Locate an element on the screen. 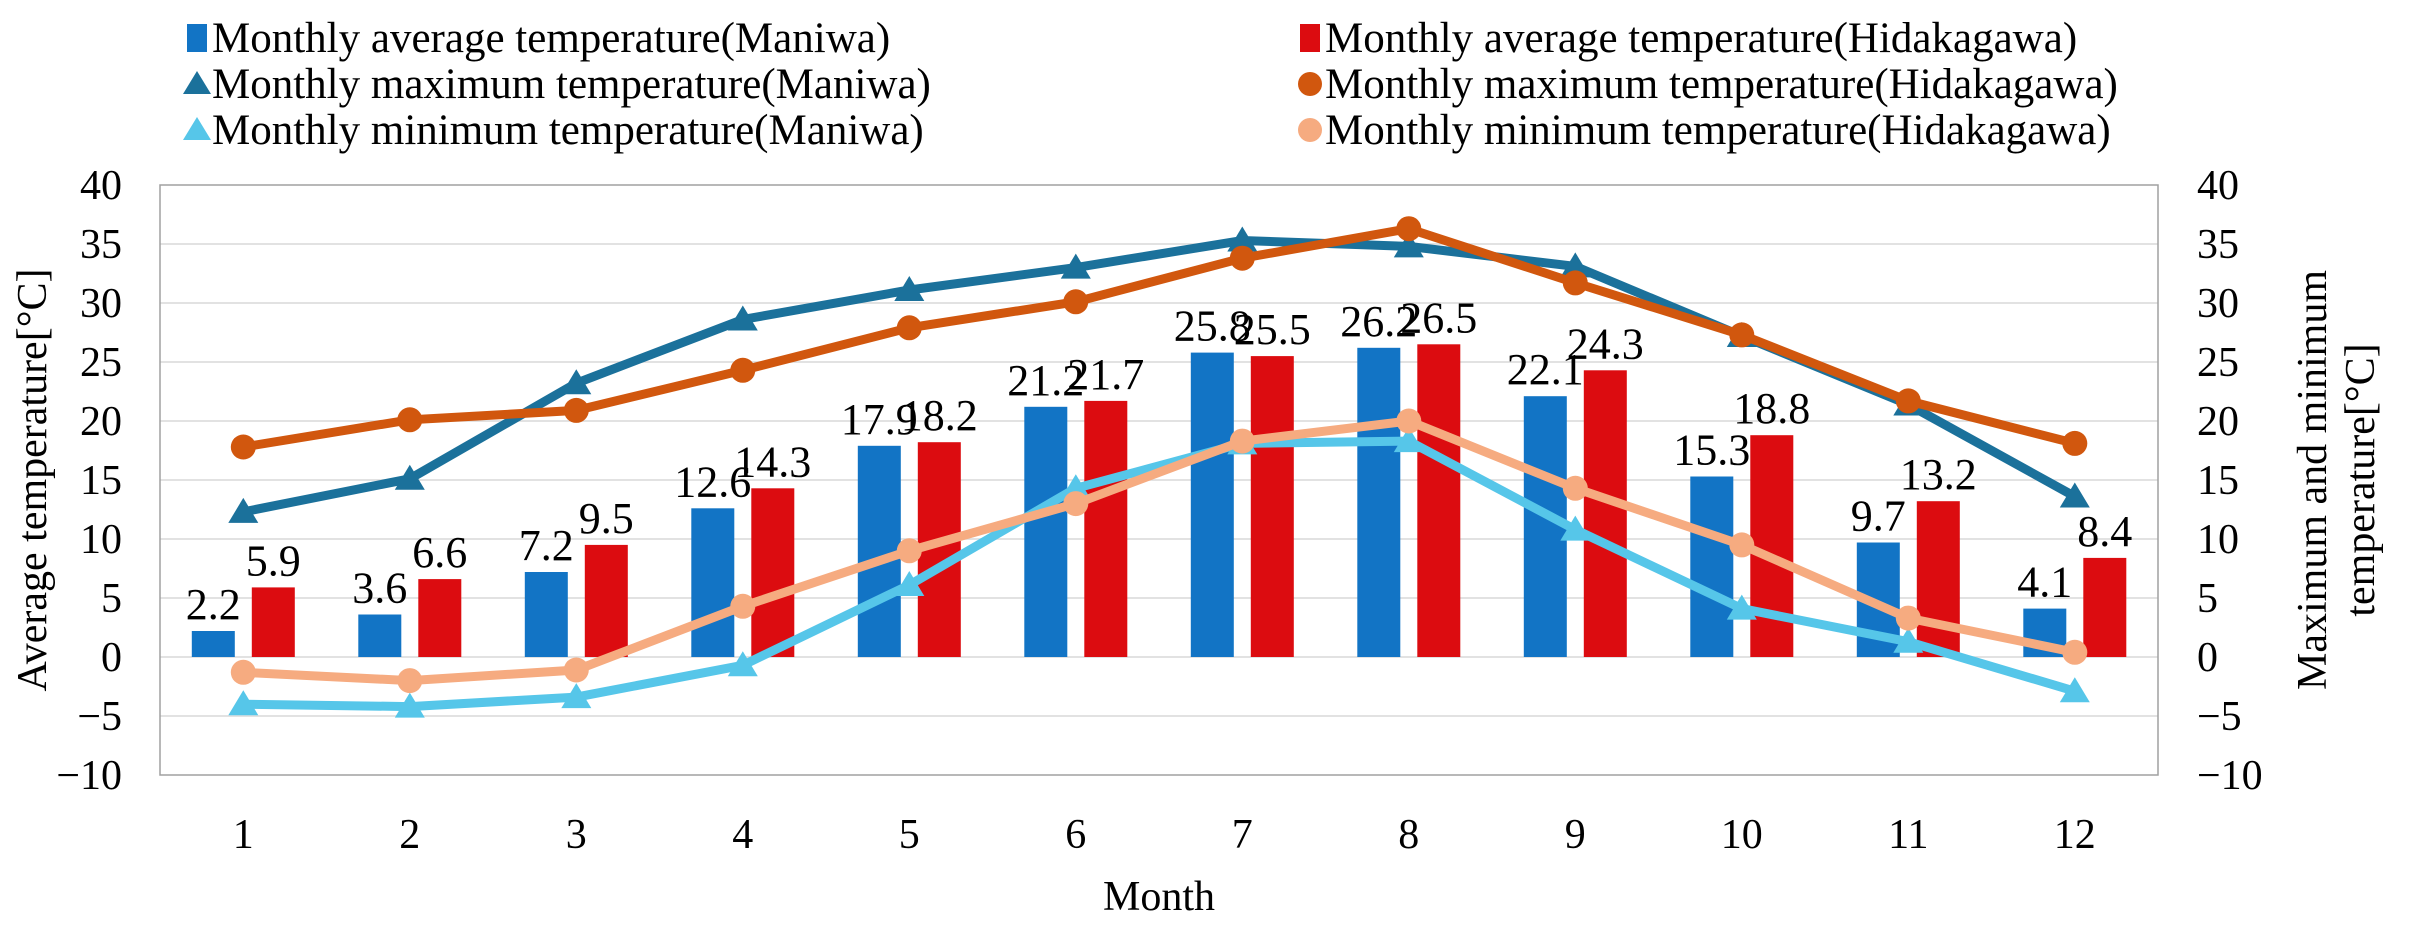 The width and height of the screenshot is (2424, 926). data-label-avg_maniwa-m1: 2.2 is located at coordinates (213, 604).